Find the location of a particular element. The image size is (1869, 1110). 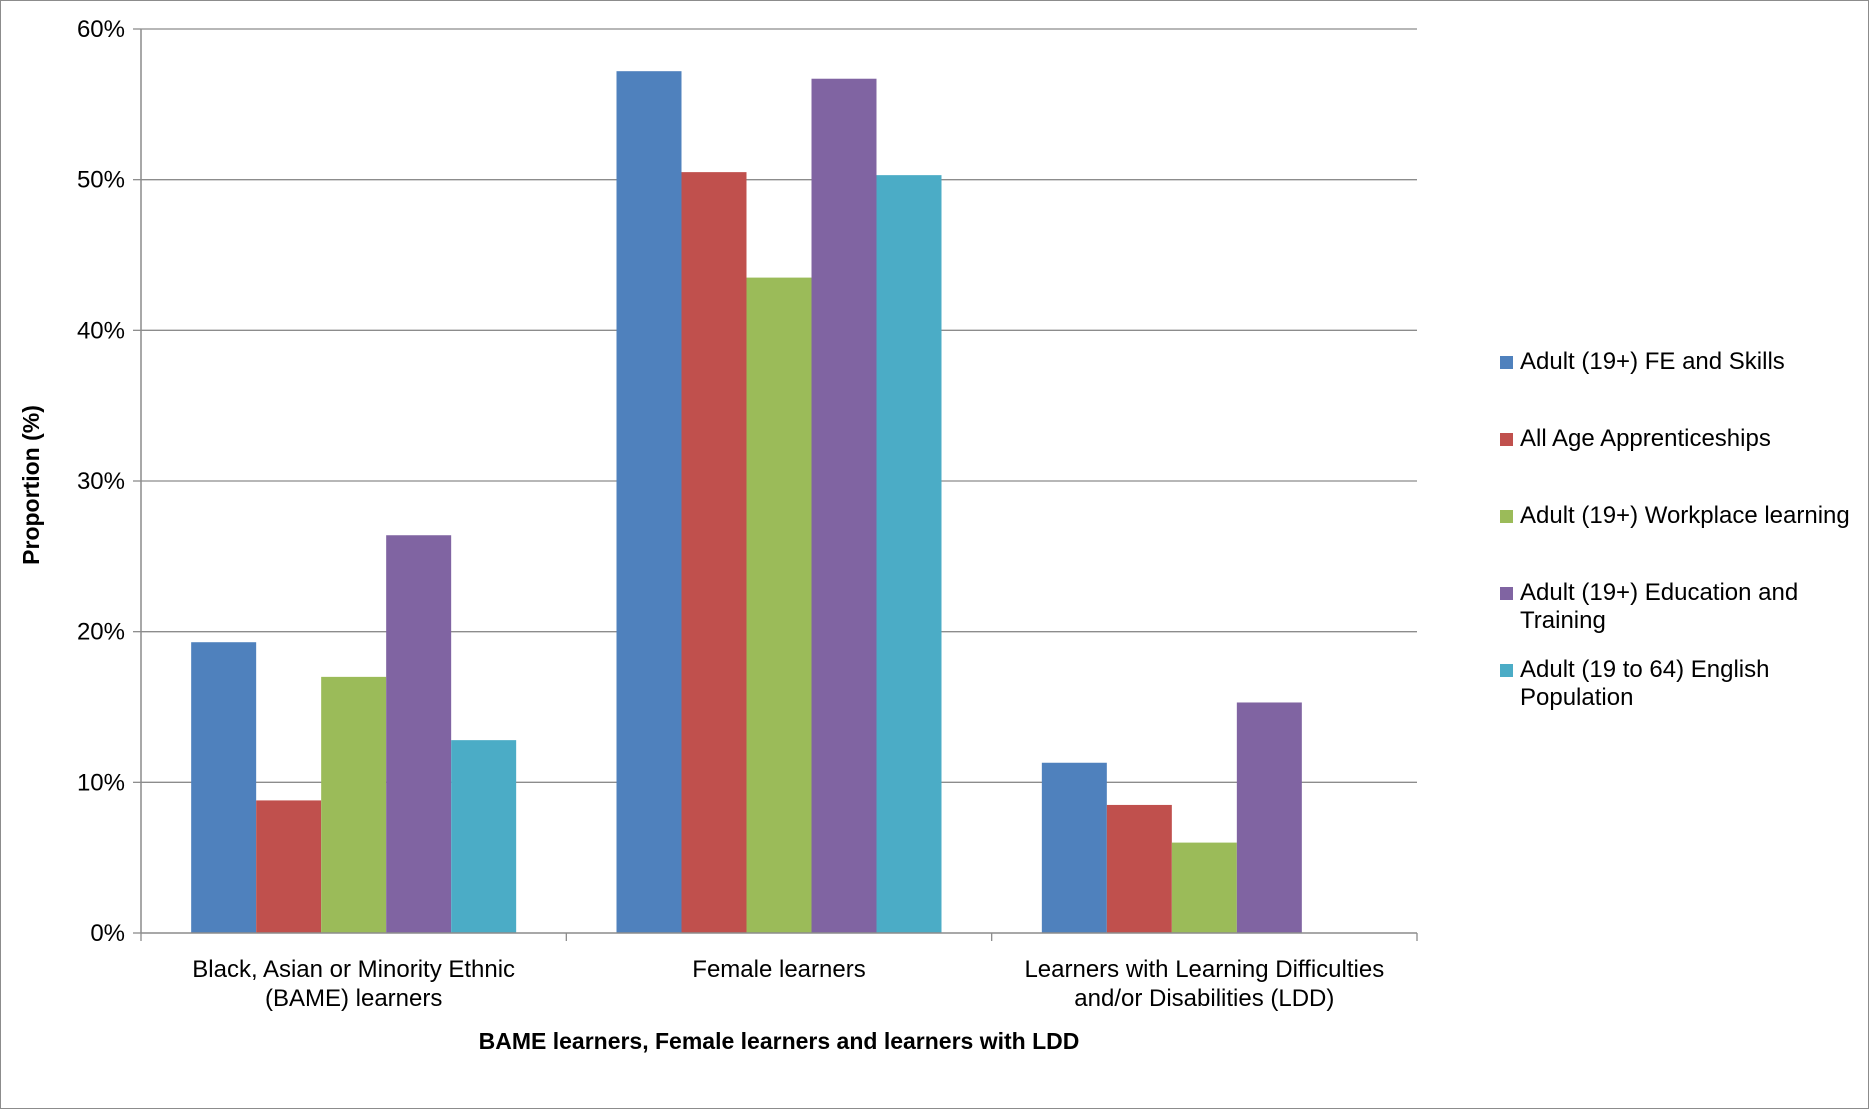

legend-label: Adult (19+) FE and Skills is located at coordinates (1652, 361).